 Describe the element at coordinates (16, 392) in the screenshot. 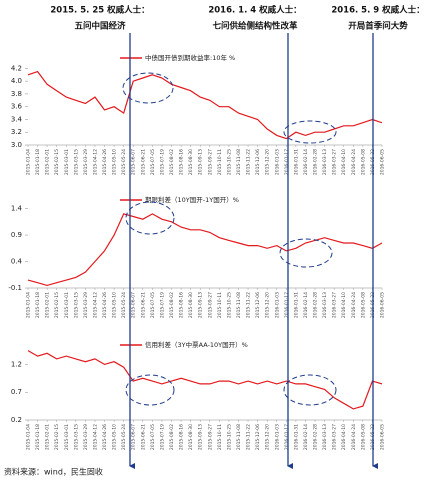

I see `y-tick-label: 0.7` at that location.